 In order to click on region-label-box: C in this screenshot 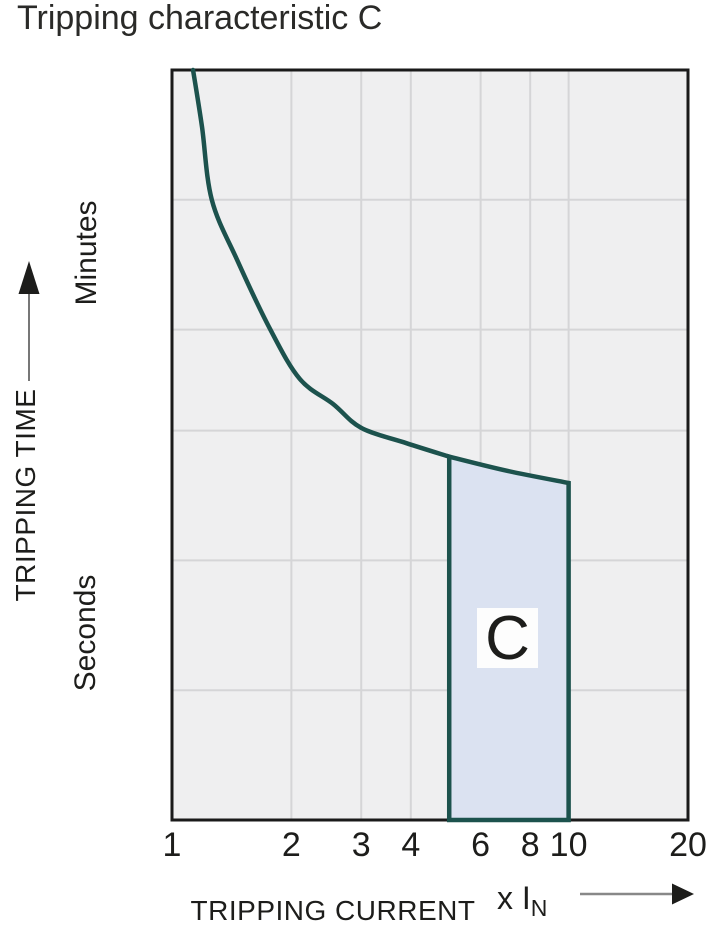, I will do `click(507, 638)`.